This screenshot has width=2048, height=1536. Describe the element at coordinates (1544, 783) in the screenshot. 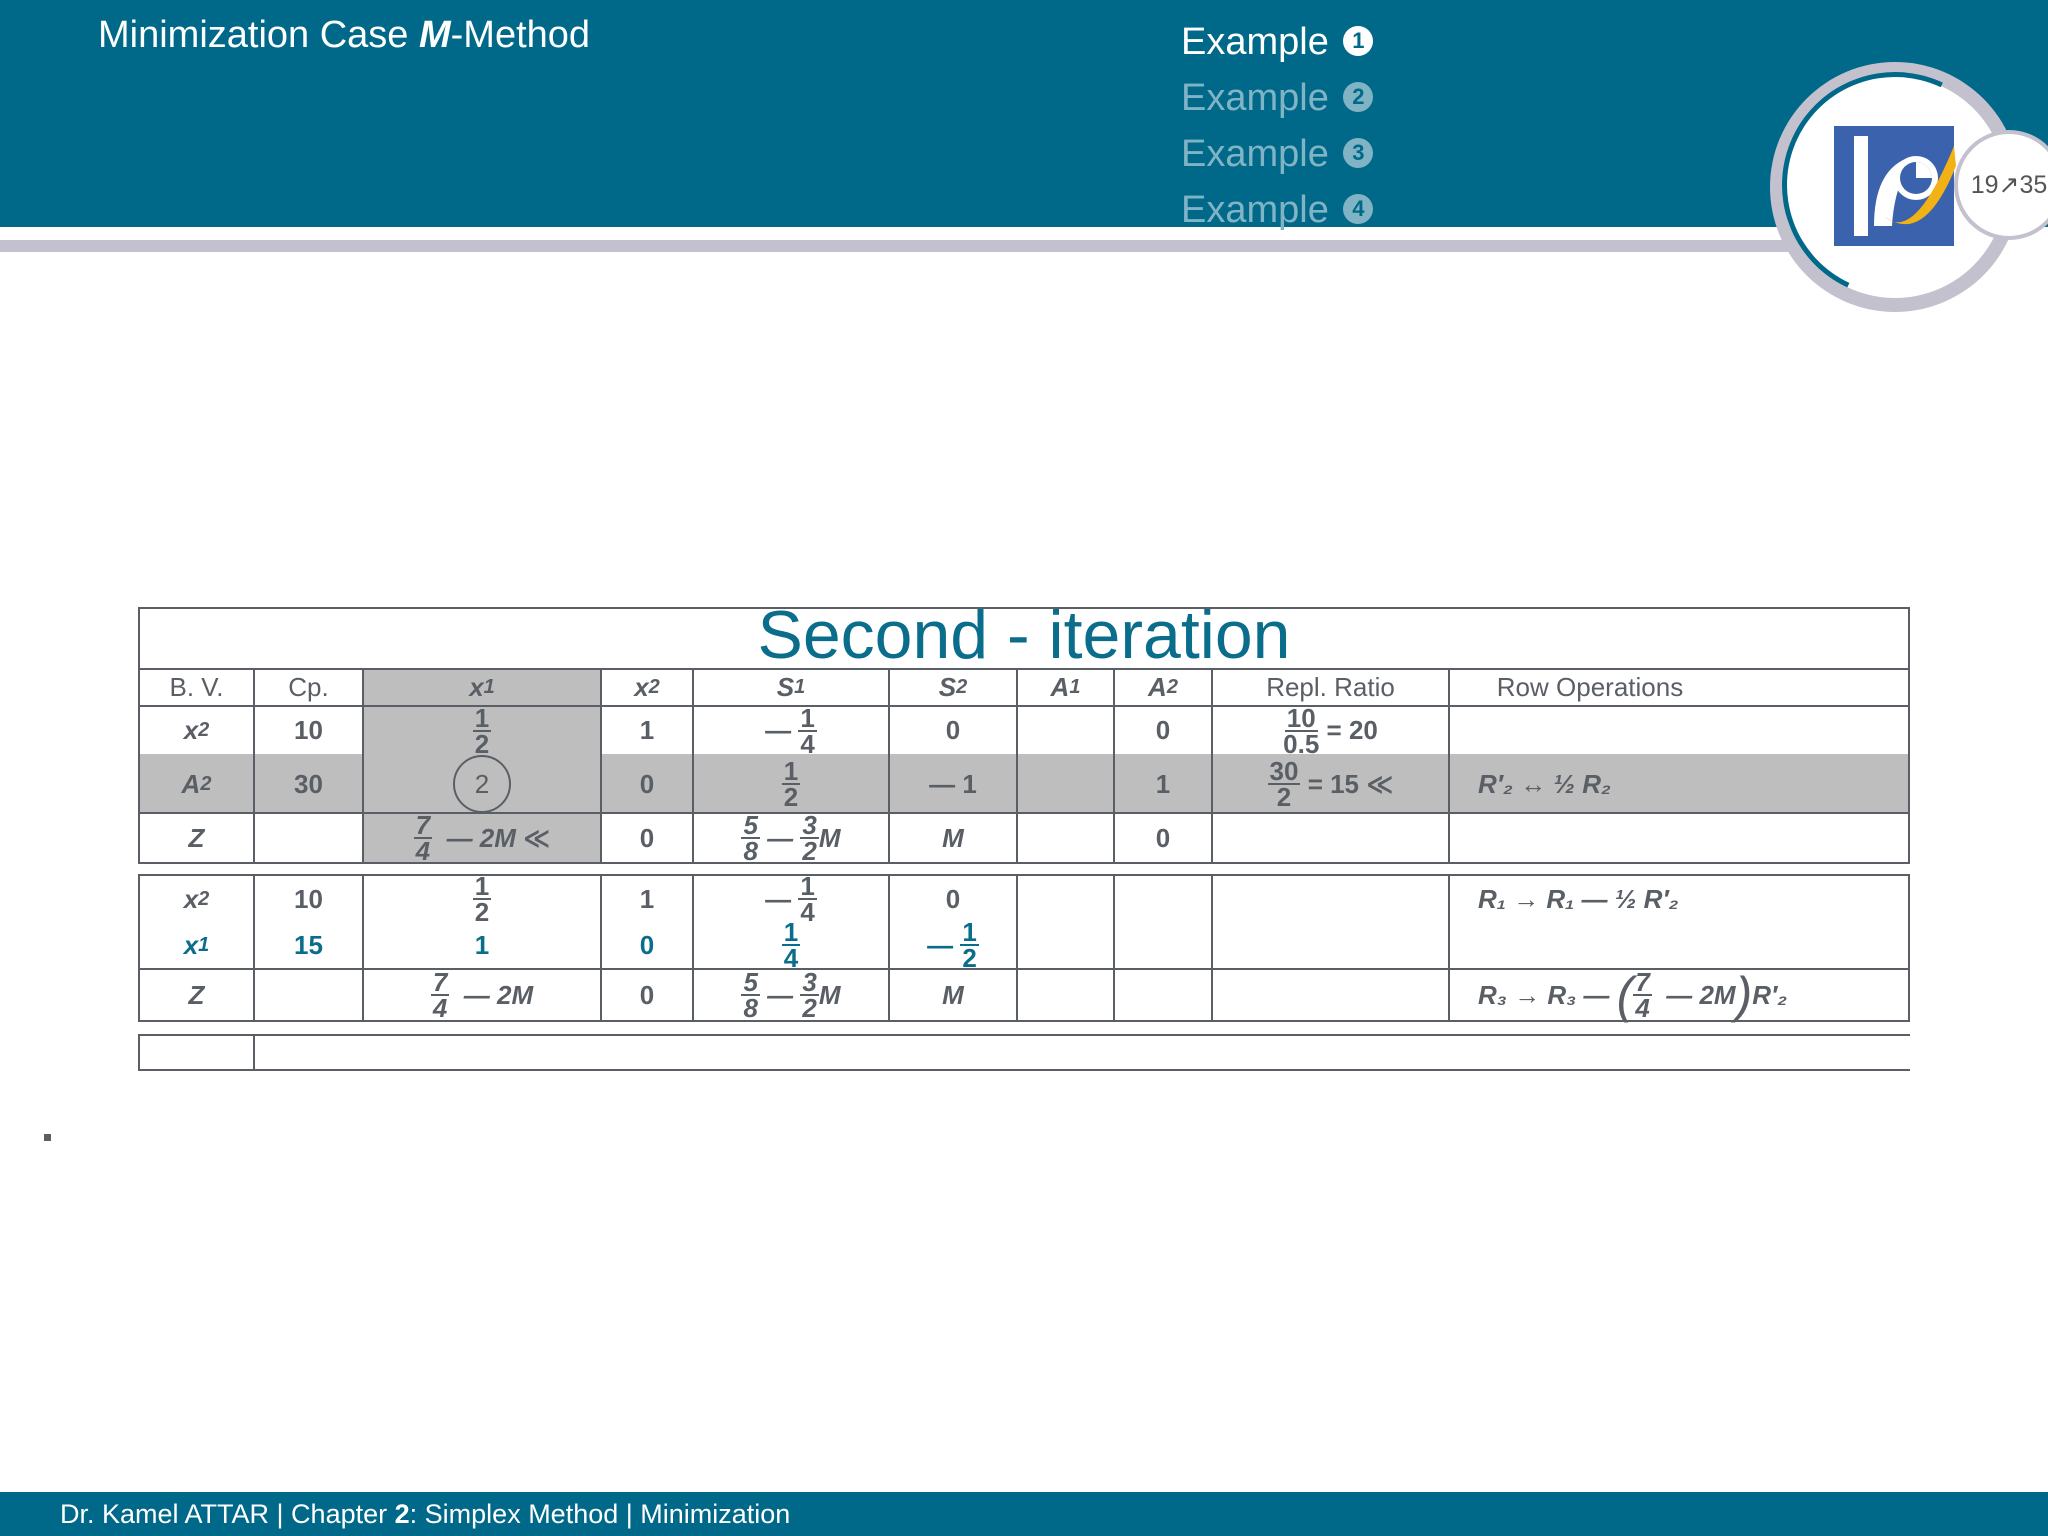

I see `t1-r2-row-op: R′₂ ↔ ½ R₂` at that location.